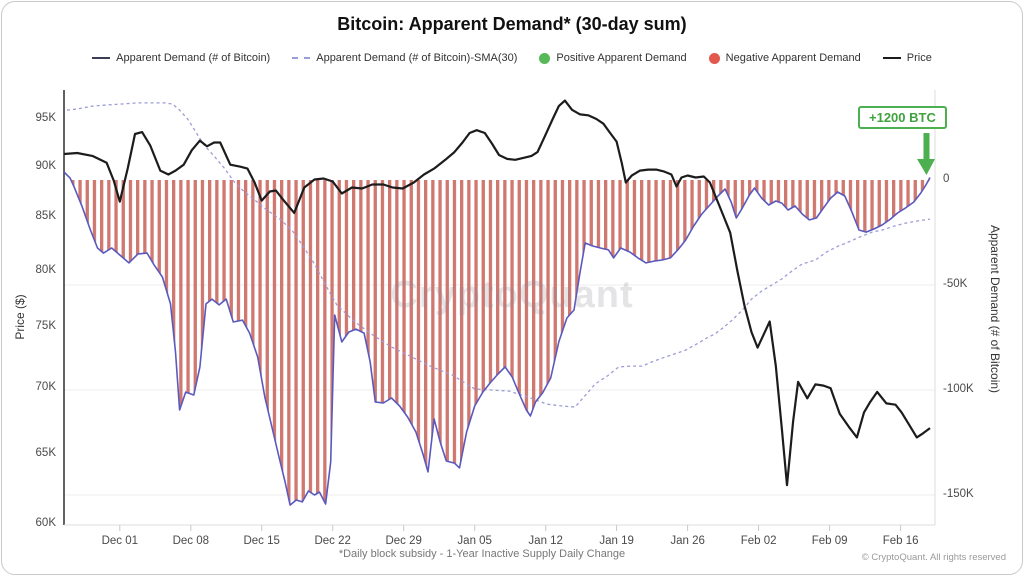  I want to click on date-tick-label: Jan 19, so click(616, 541).